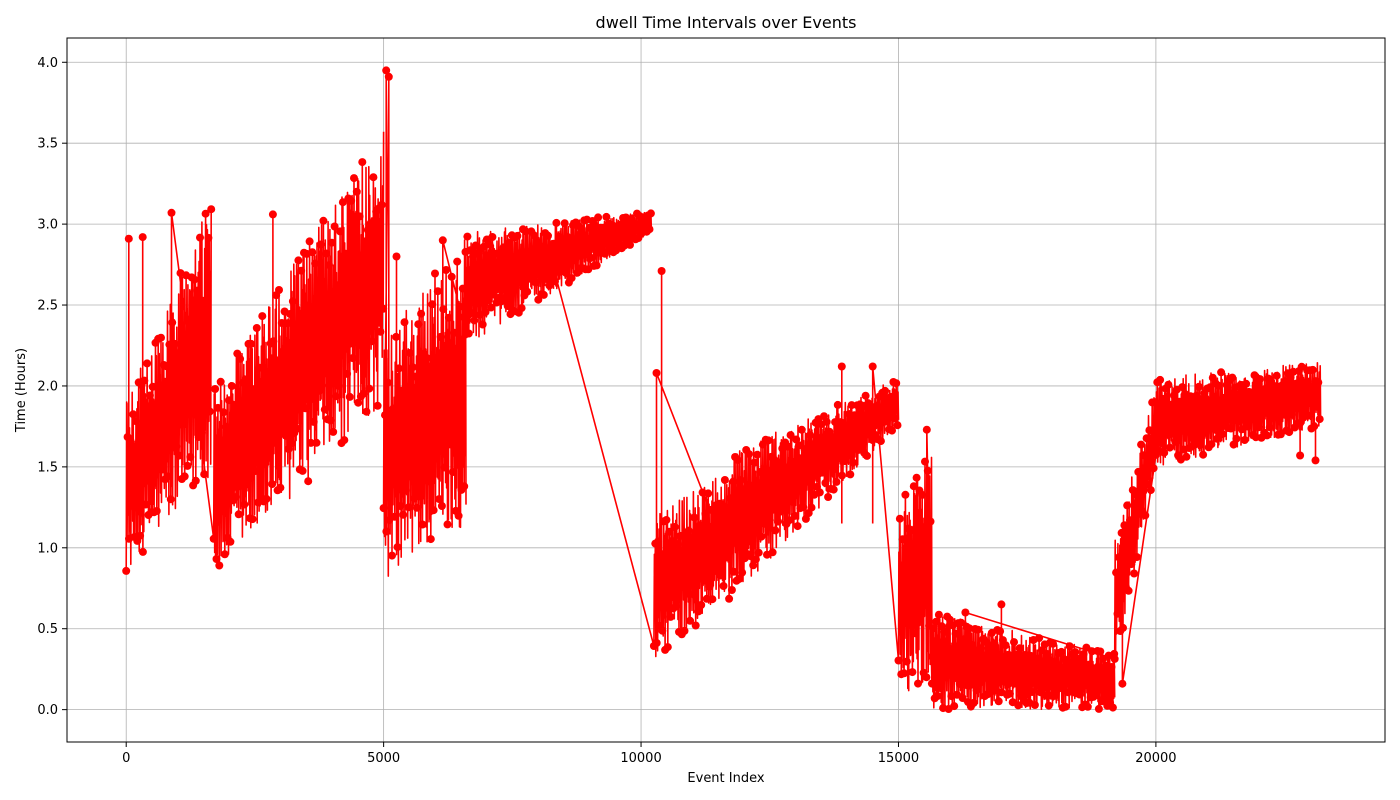  Describe the element at coordinates (725, 778) in the screenshot. I see `x-axis-label: Event Index` at that location.